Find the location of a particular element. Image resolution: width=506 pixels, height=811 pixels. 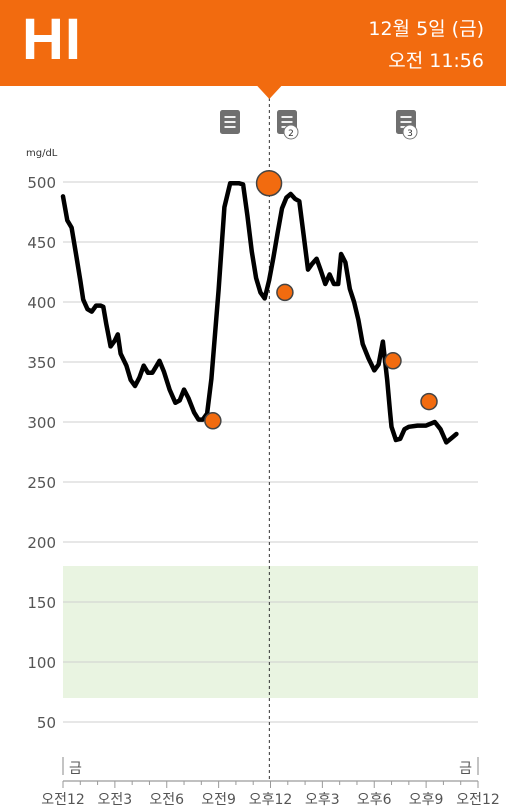

y-tick-label: 50 is located at coordinates (46, 723).